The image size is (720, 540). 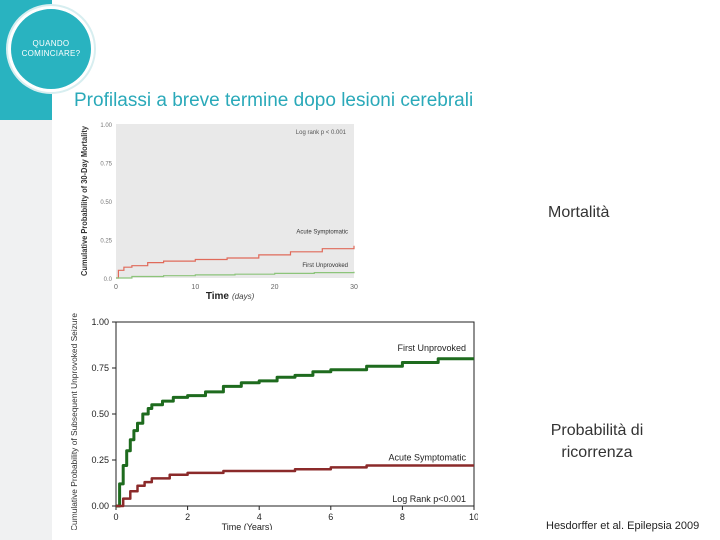 What do you see at coordinates (26, 330) in the screenshot?
I see `left-margin-strip` at bounding box center [26, 330].